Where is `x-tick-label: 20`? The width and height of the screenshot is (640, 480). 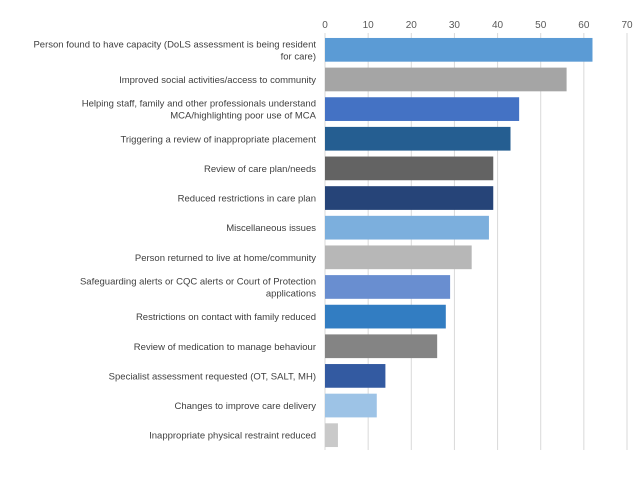
x-tick-label: 20 is located at coordinates (412, 25).